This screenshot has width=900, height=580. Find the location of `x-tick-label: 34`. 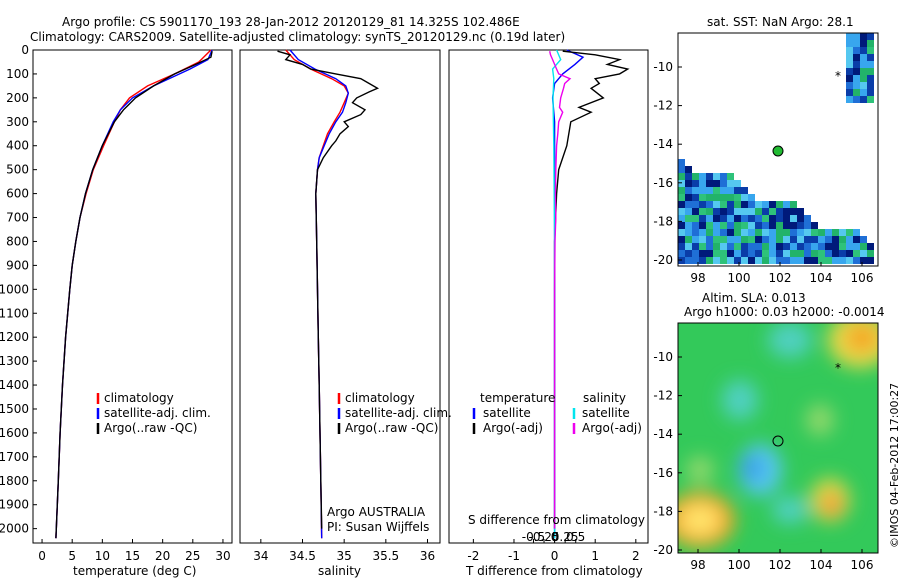

x-tick-label: 34 is located at coordinates (260, 556).